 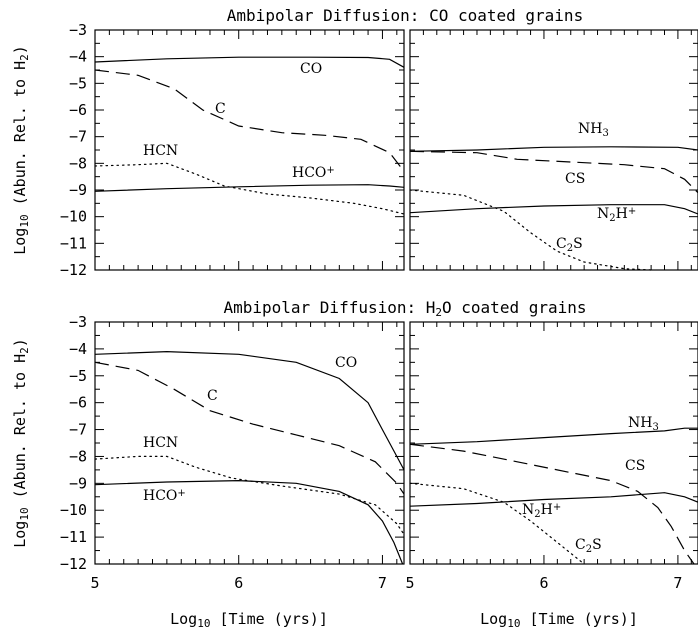 I want to click on series-line-hcoplus, so click(x=249, y=522).